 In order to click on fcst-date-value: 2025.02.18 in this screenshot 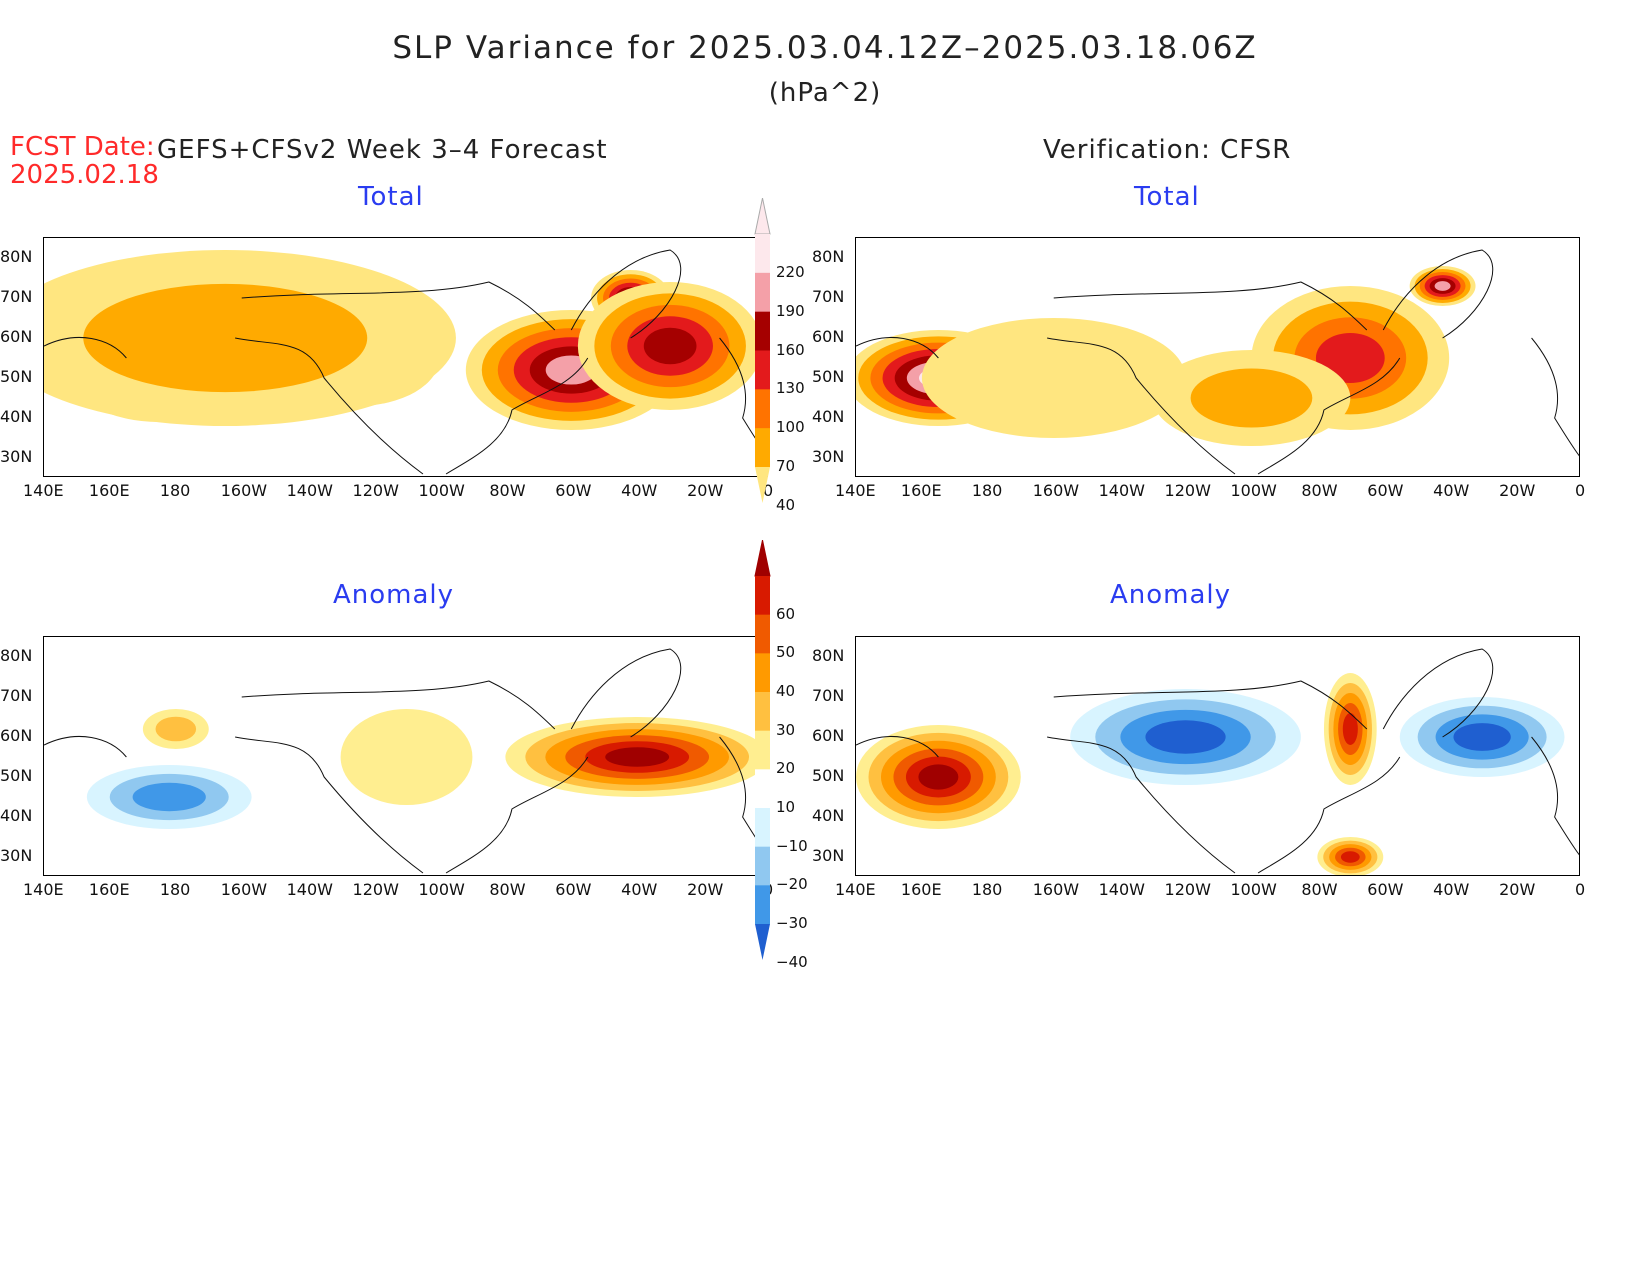, I will do `click(84, 175)`.